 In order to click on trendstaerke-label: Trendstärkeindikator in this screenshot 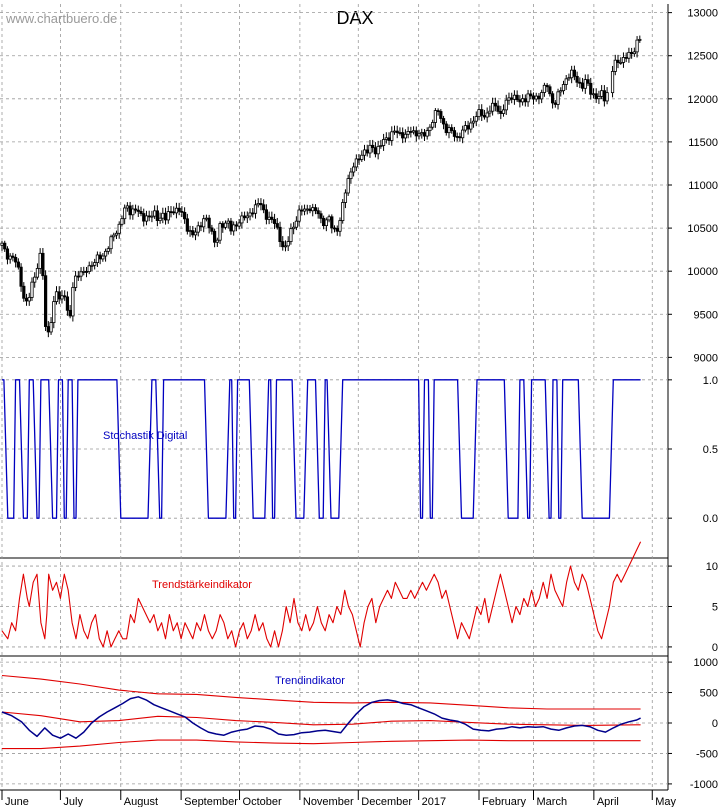, I will do `click(202, 585)`.